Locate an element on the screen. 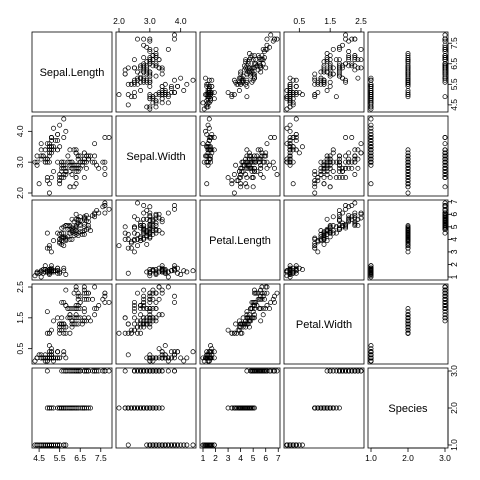  panel-frame-r2-c3 is located at coordinates (324, 240).